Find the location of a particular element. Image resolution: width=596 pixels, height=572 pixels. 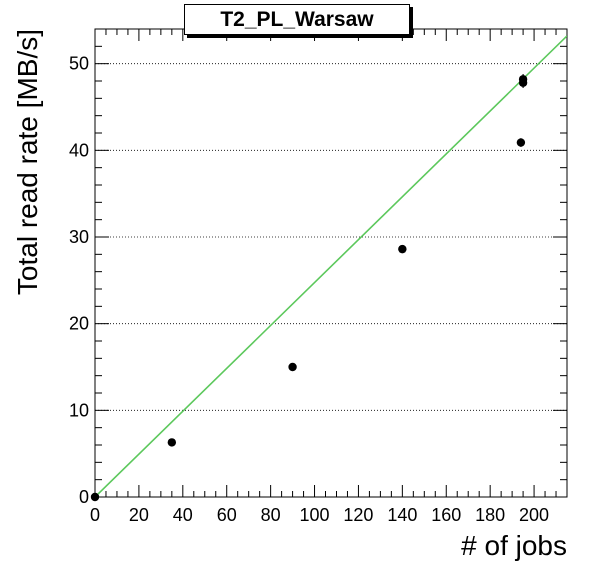

x-tick-label: 40 is located at coordinates (183, 515).